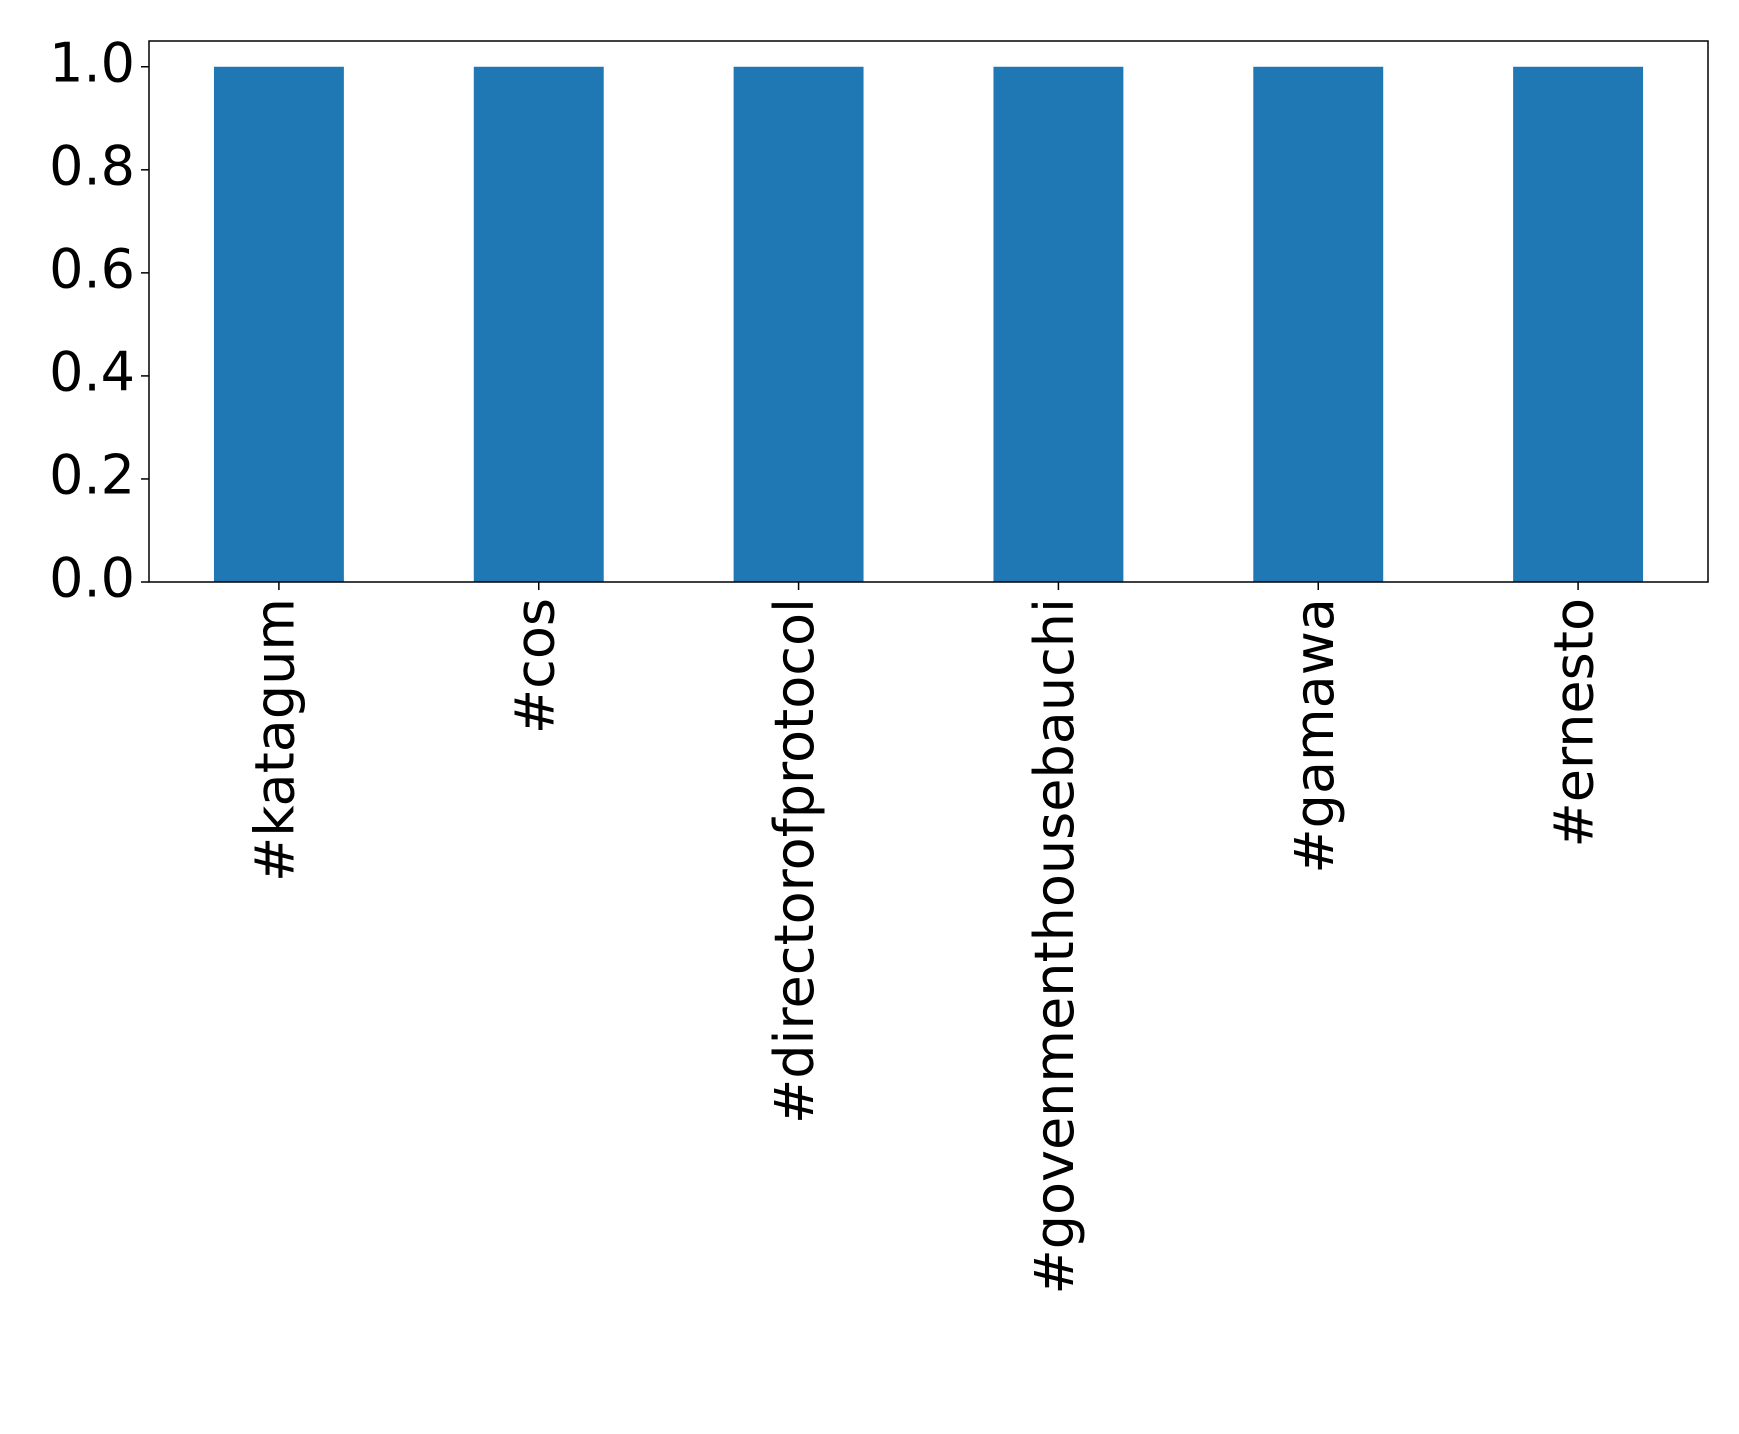  I want to click on x-tick-label: #directorofprotocol, so click(794, 861).